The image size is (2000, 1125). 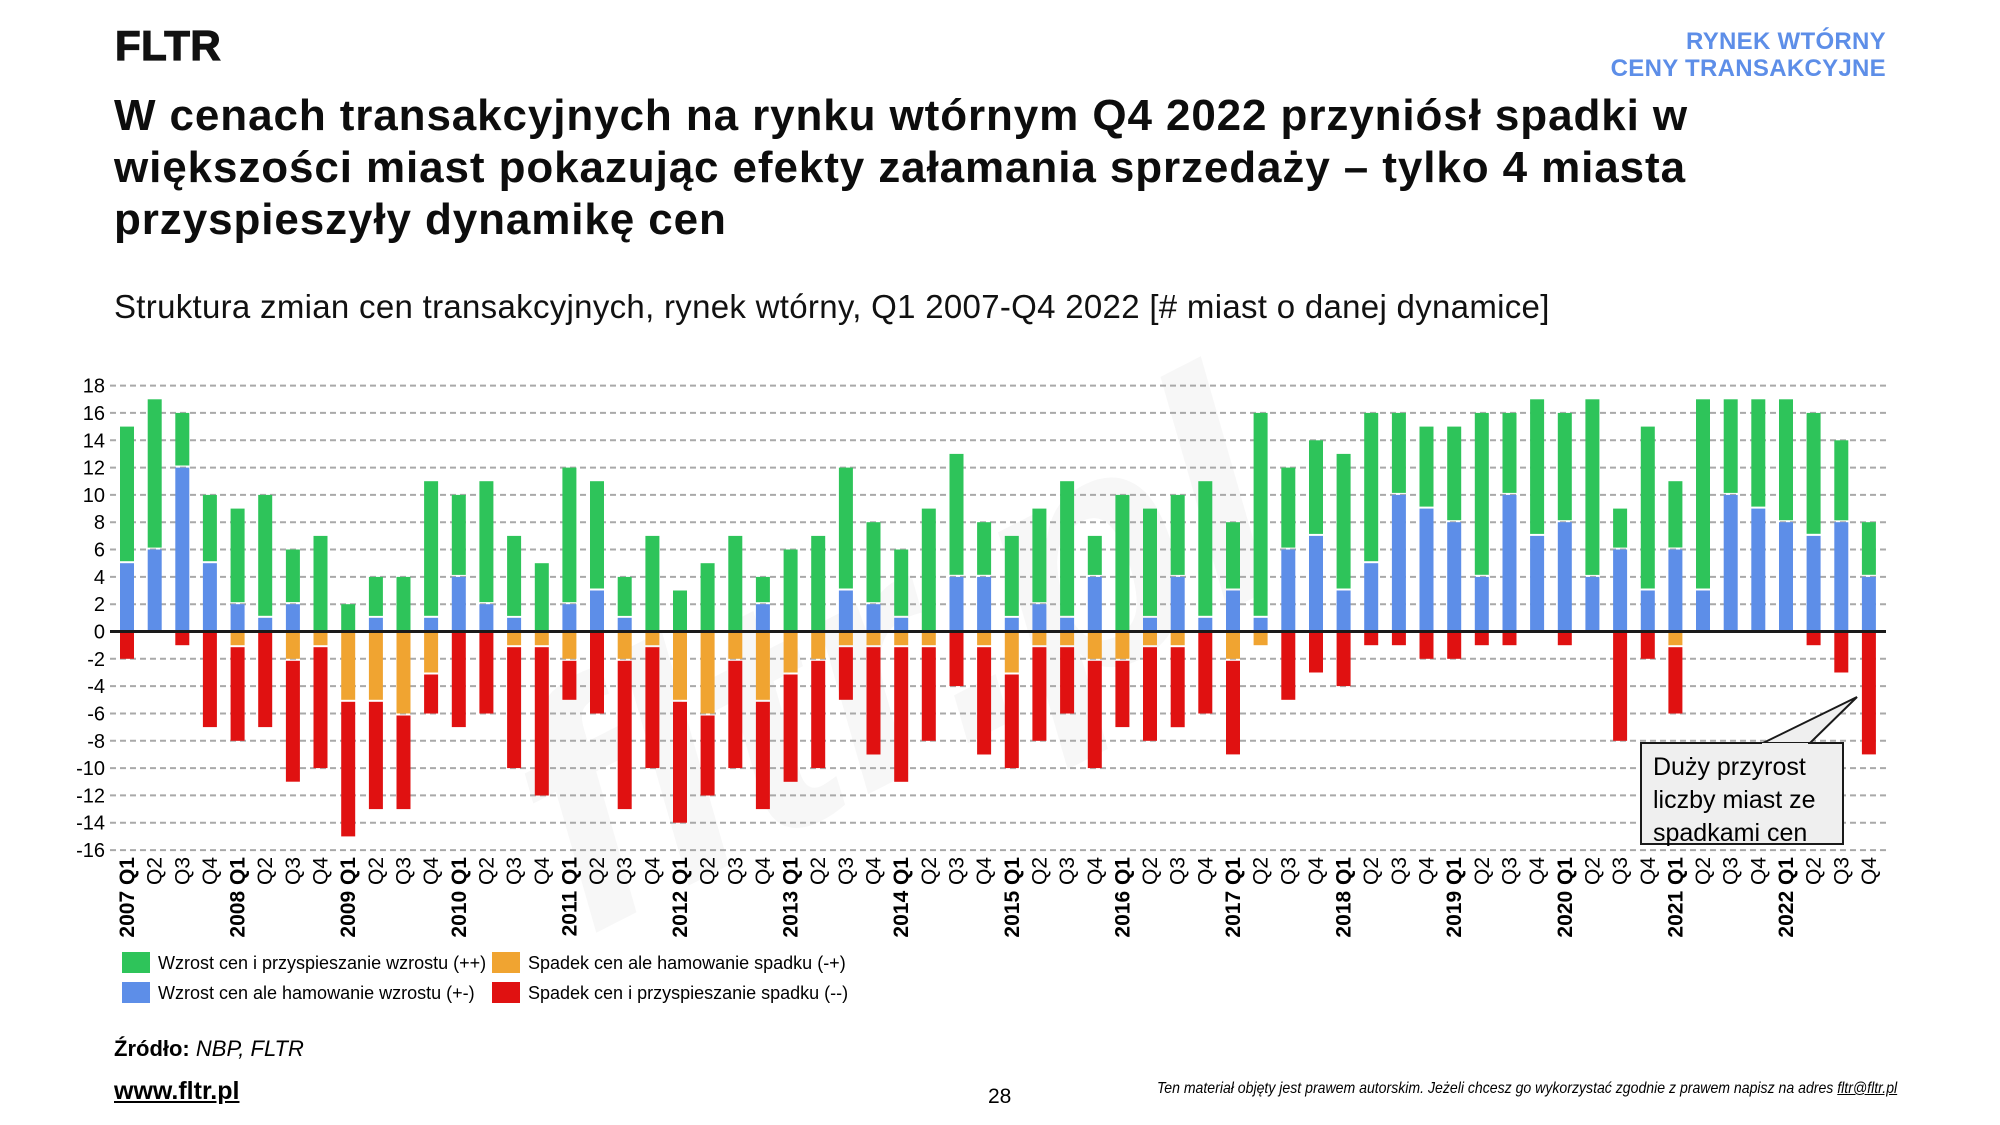 I want to click on svg-text: 2018 Q1, so click(x=1344, y=897).